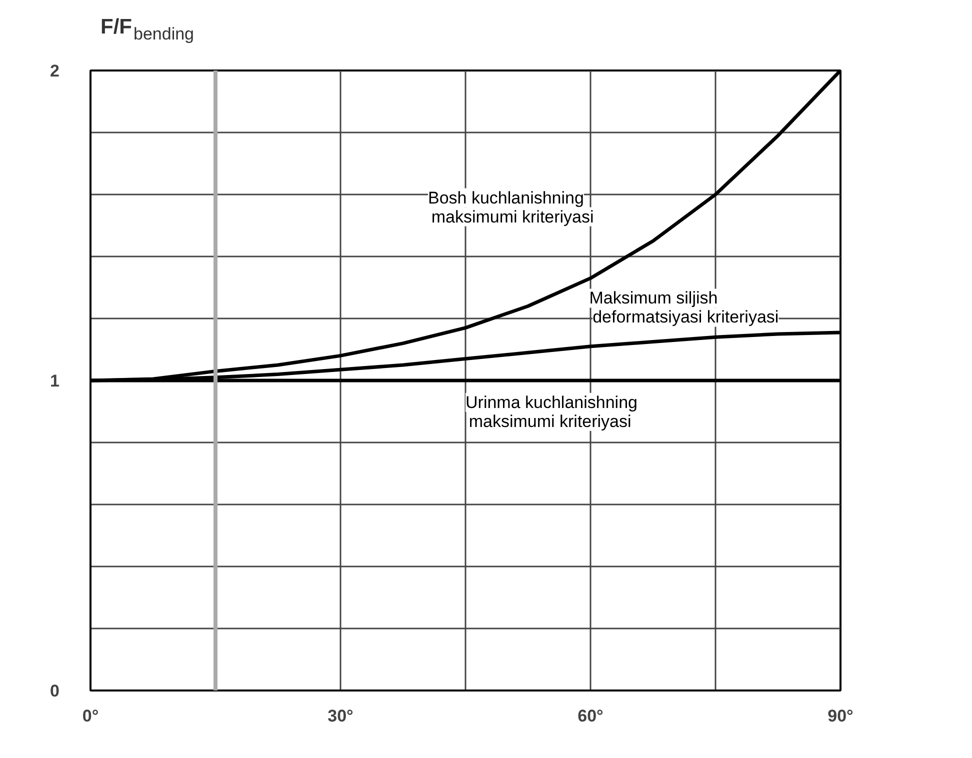 The width and height of the screenshot is (972, 758). I want to click on x-tick-label: 30°, so click(341, 716).